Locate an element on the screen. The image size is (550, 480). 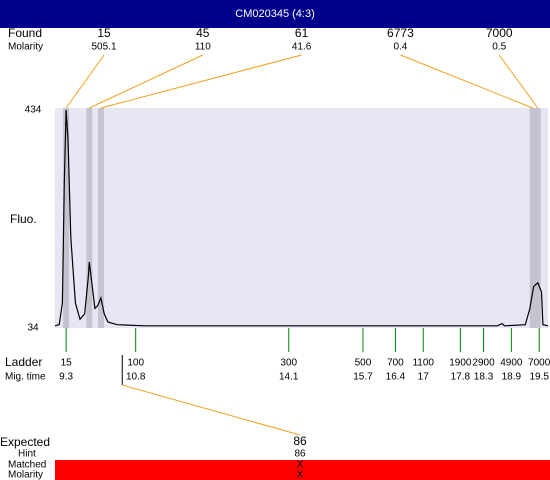
peak-molarity: 41.6 is located at coordinates (302, 47).